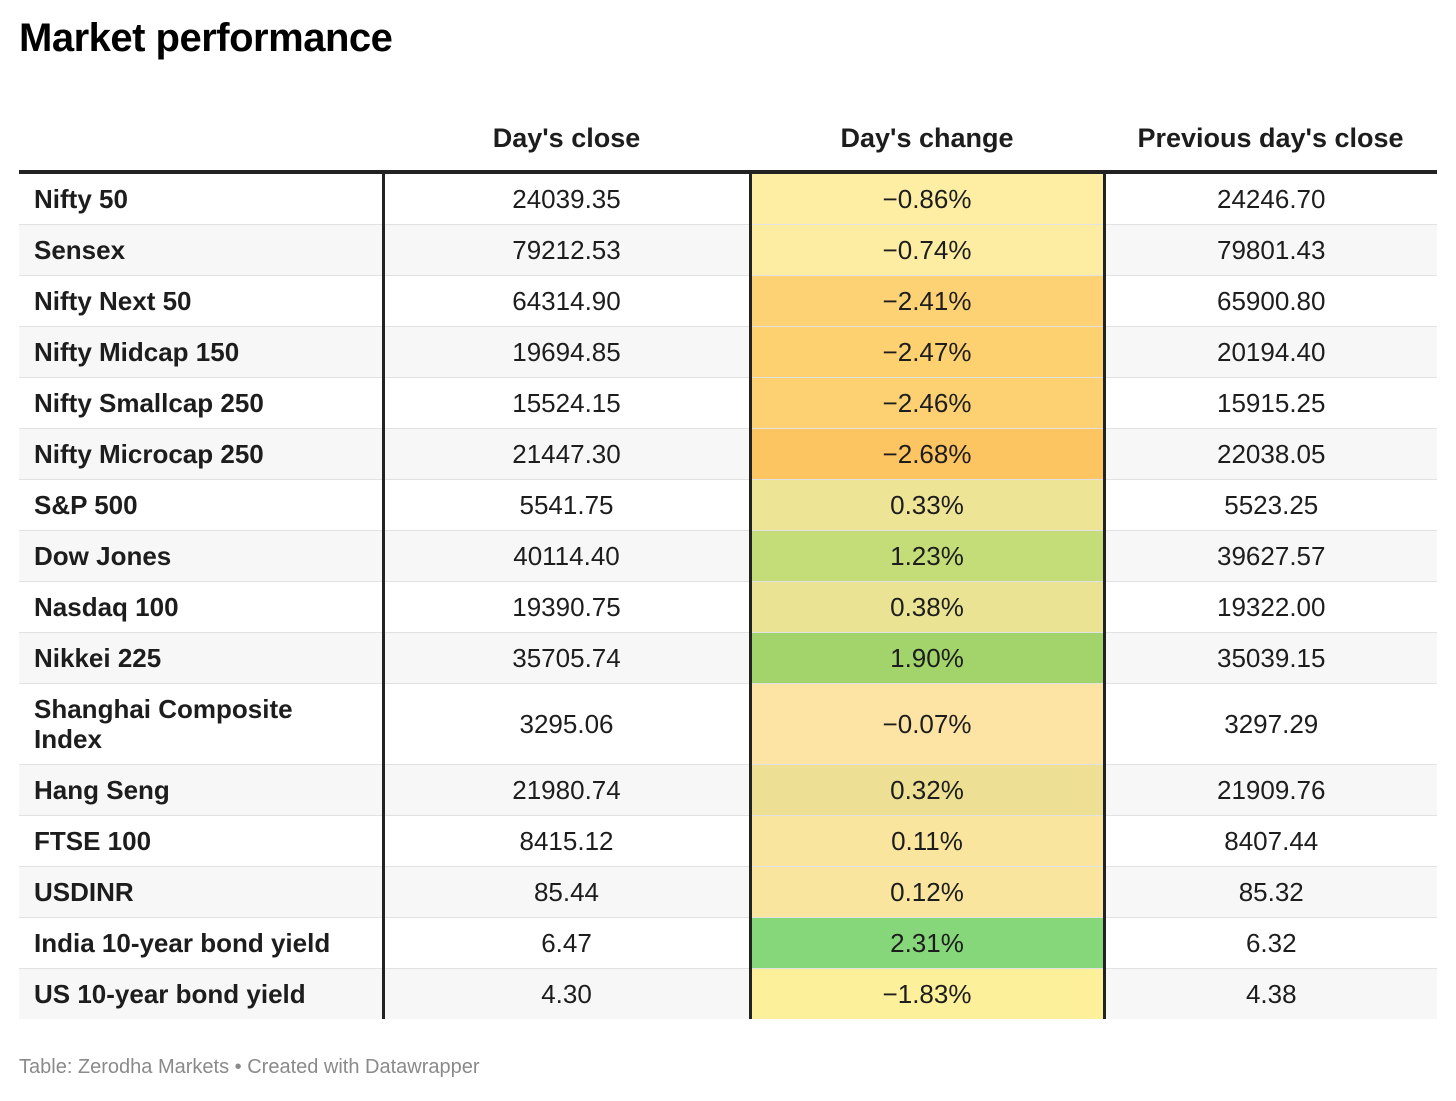  Describe the element at coordinates (567, 790) in the screenshot. I see `days-close-cell: 21980.74` at that location.